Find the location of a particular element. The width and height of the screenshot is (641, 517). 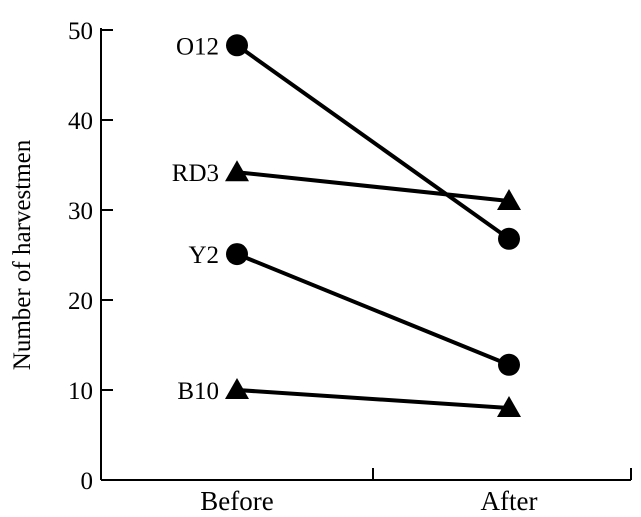

y-tick-label: 30 is located at coordinates (80, 211).